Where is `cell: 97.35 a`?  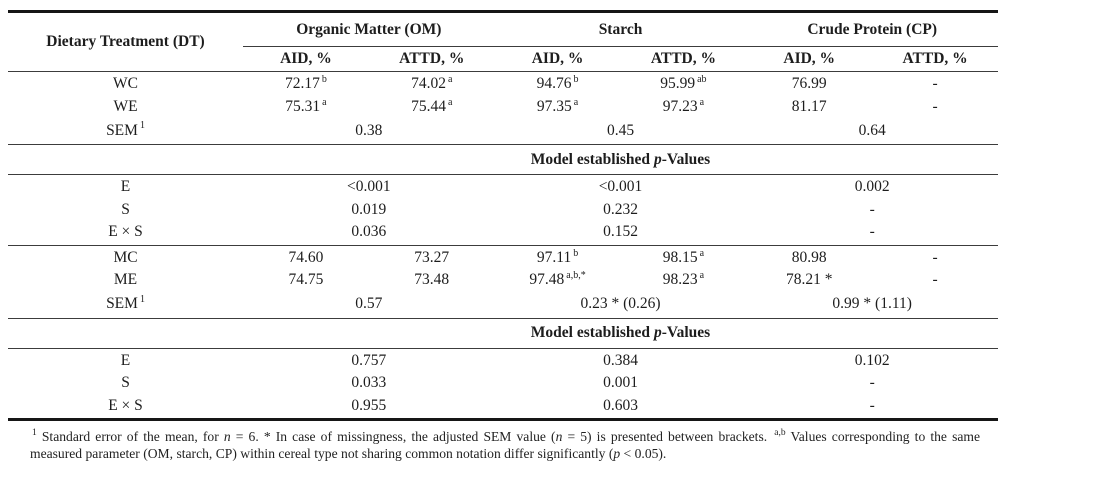 cell: 97.35 a is located at coordinates (557, 105).